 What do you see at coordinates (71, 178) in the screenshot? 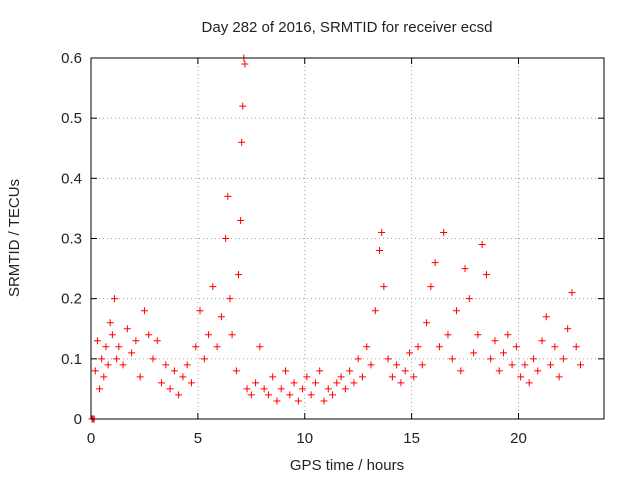
I see `y-tick-label: 0.4` at bounding box center [71, 178].